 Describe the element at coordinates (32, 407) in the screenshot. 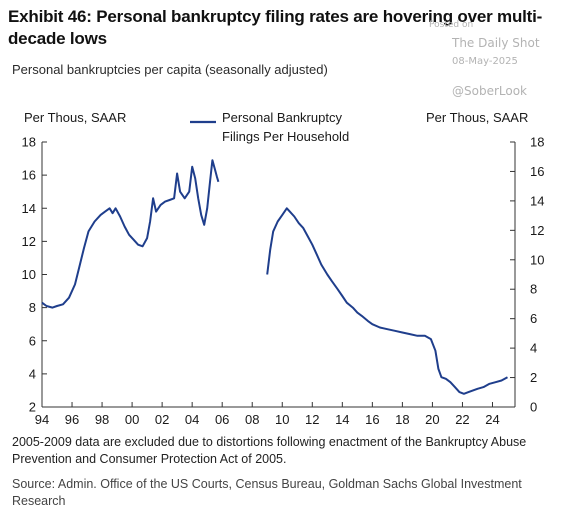

I see `y-left-tick-label: 2` at that location.